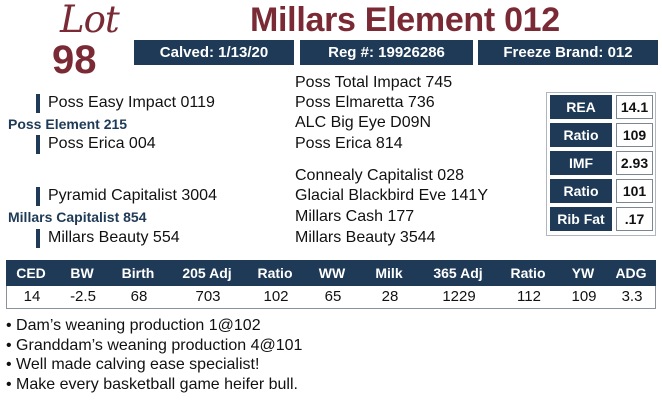  Describe the element at coordinates (631, 273) in the screenshot. I see `column-header: ADG` at that location.